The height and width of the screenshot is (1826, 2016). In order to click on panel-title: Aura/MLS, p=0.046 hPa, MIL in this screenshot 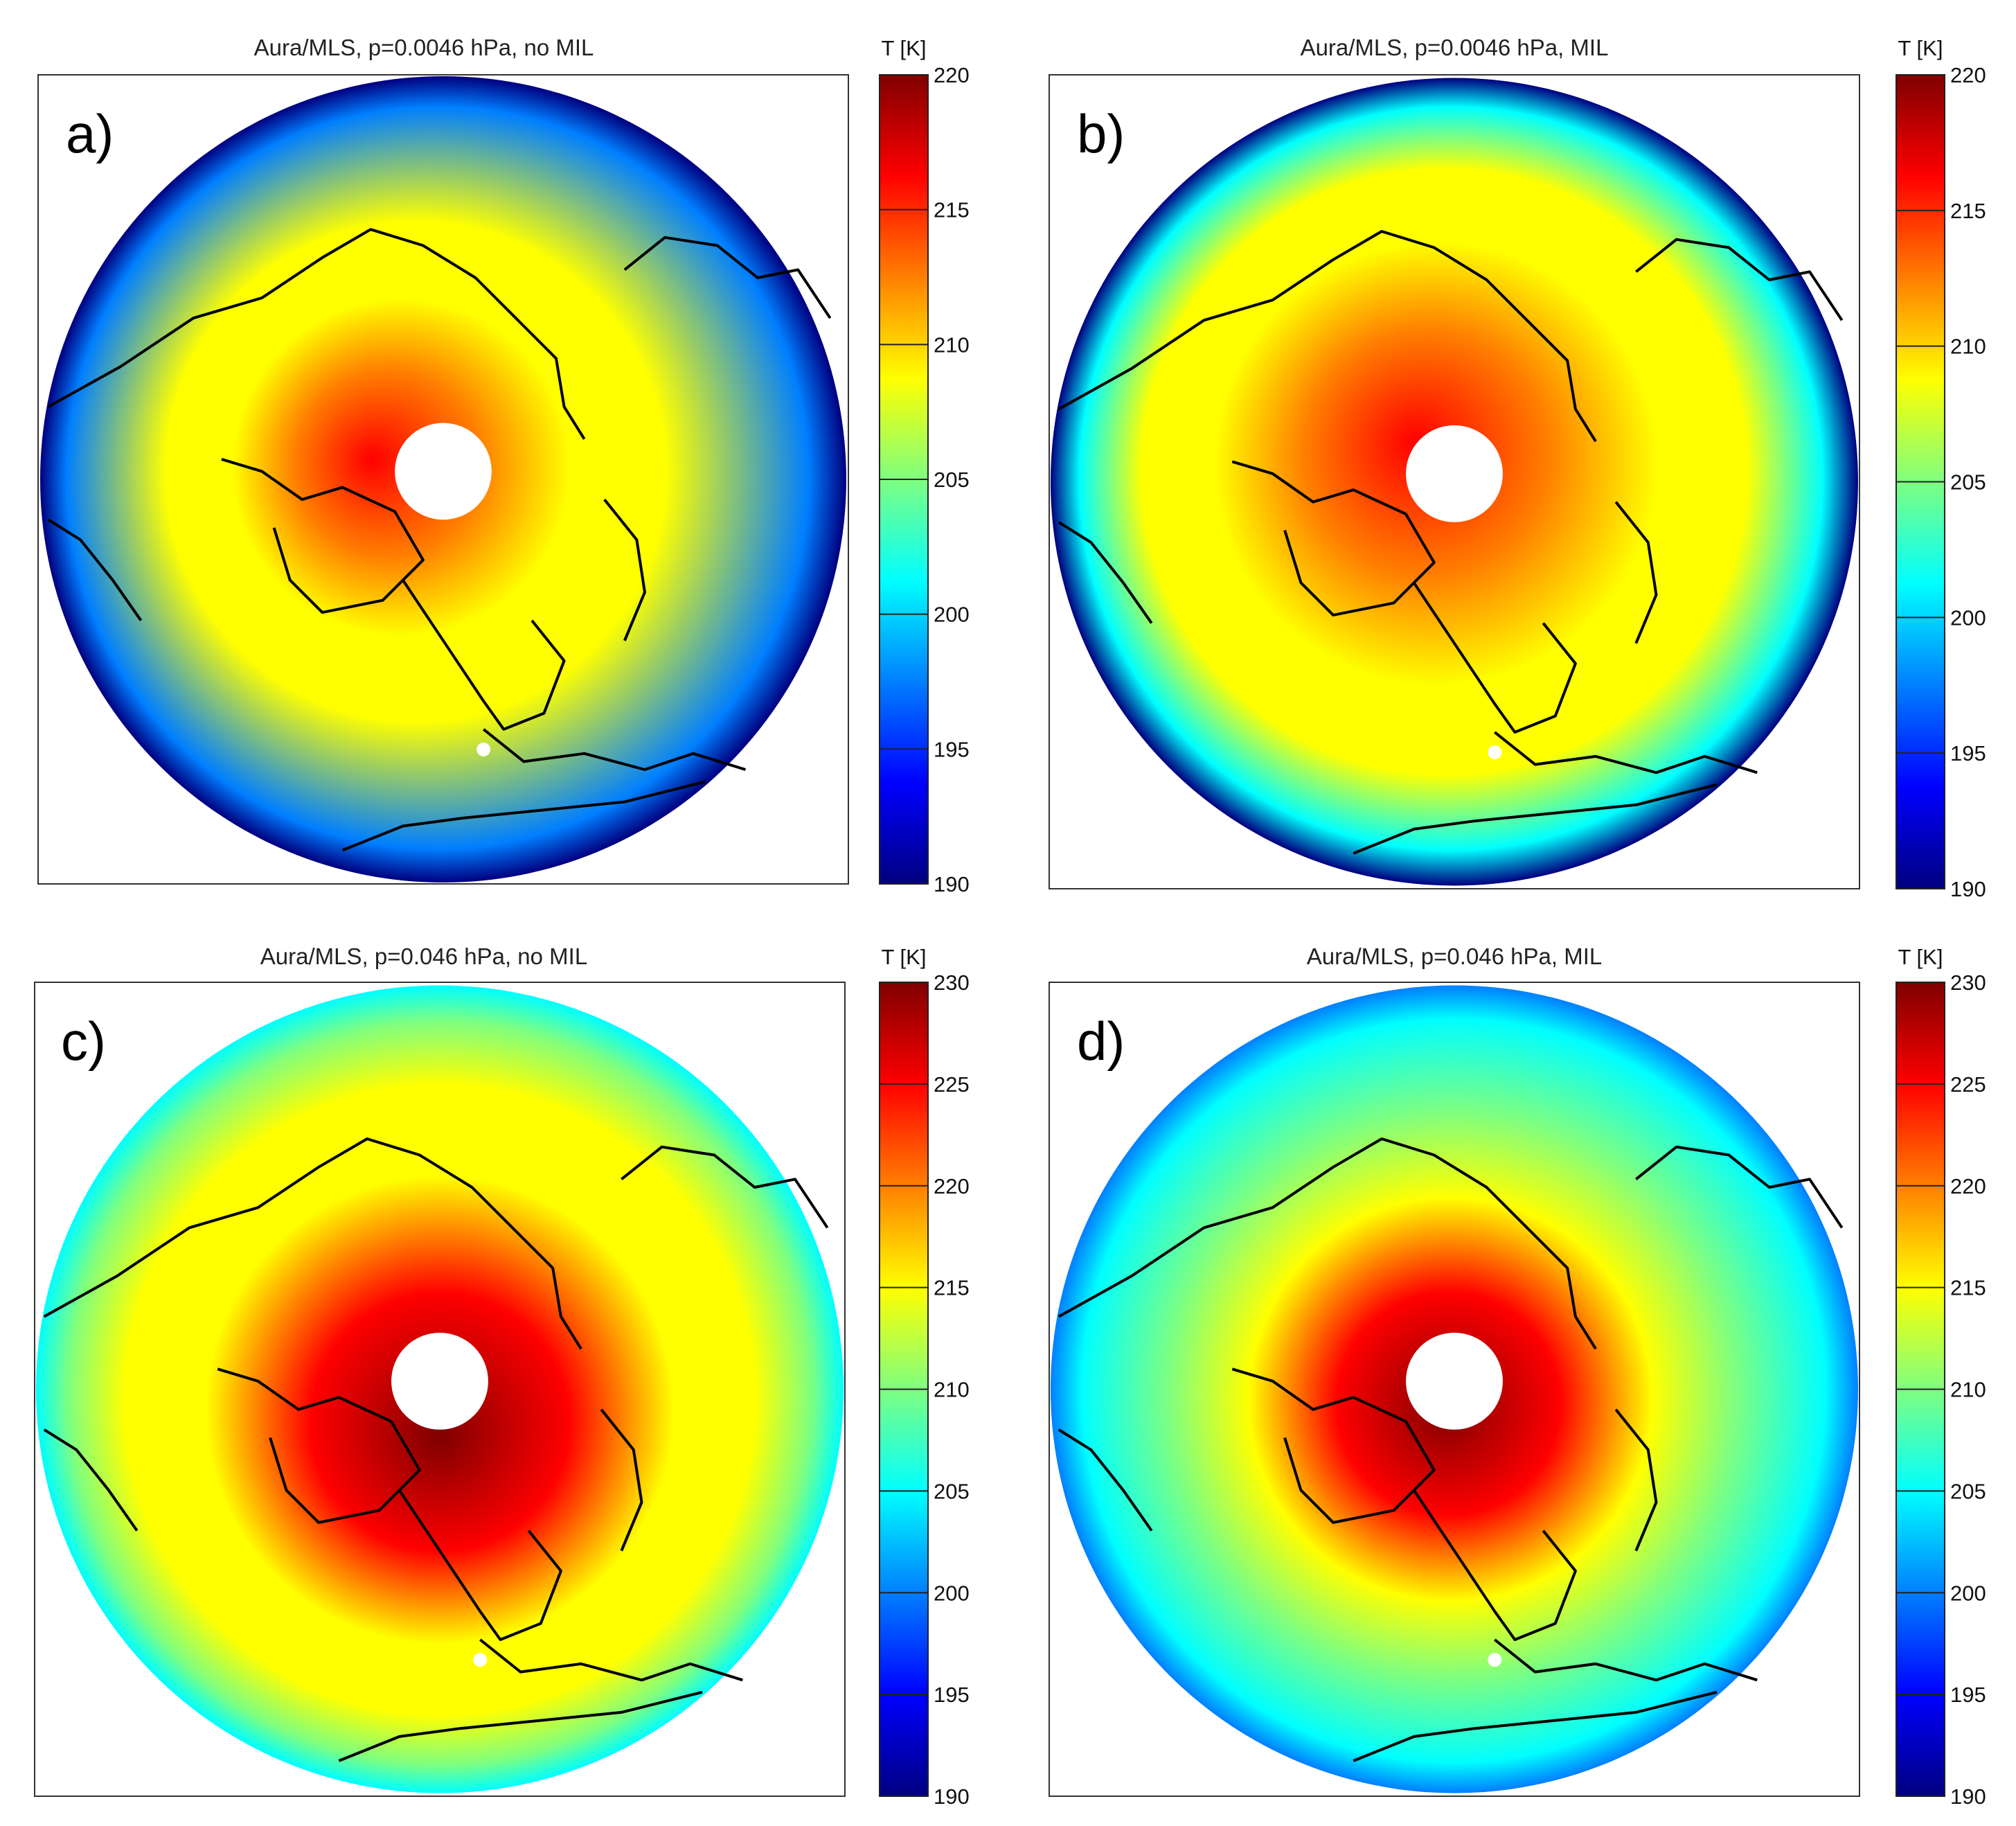, I will do `click(1455, 956)`.